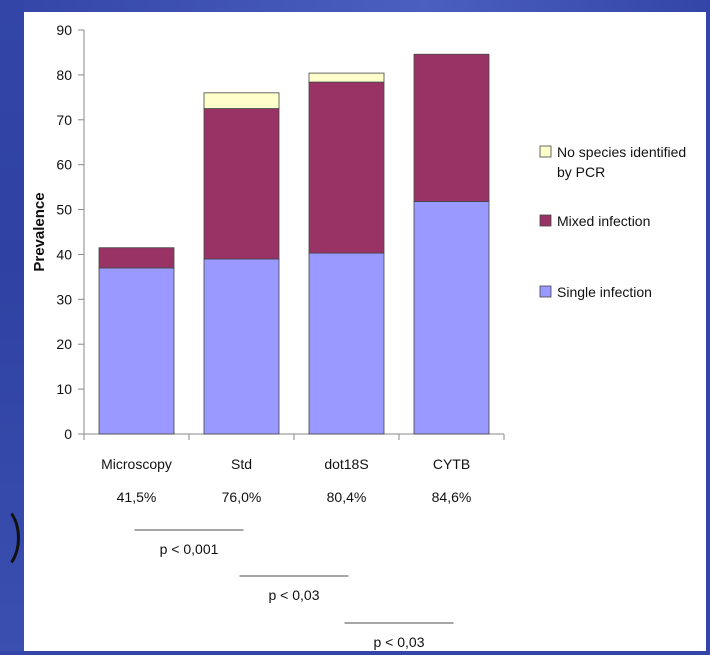  Describe the element at coordinates (708, 327) in the screenshot. I see `slide-background-right` at that location.